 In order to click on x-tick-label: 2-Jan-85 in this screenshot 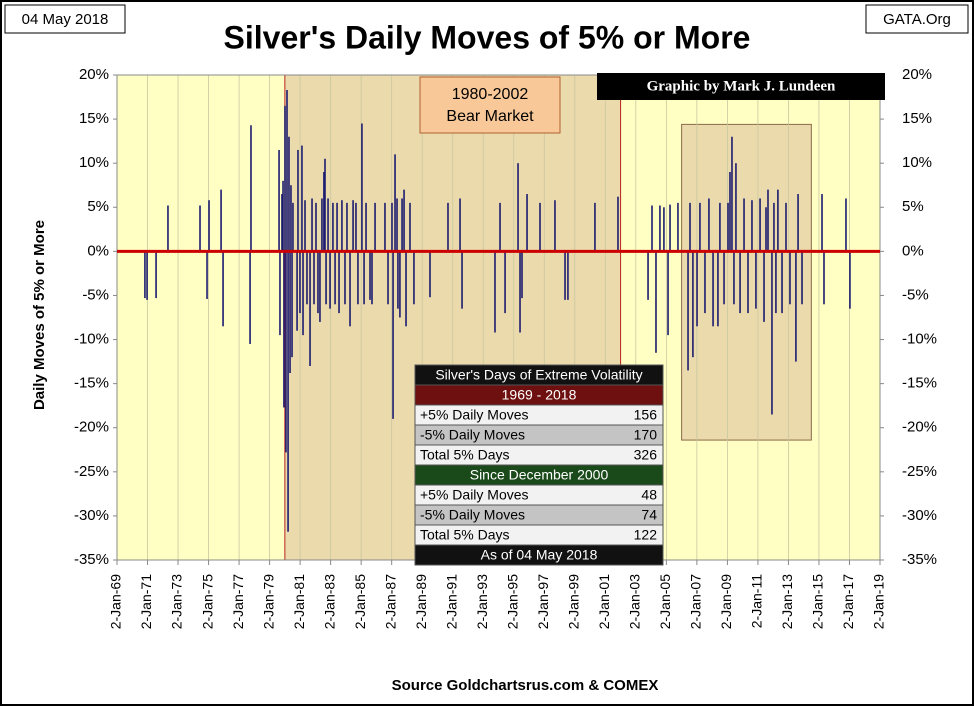, I will do `click(360, 601)`.